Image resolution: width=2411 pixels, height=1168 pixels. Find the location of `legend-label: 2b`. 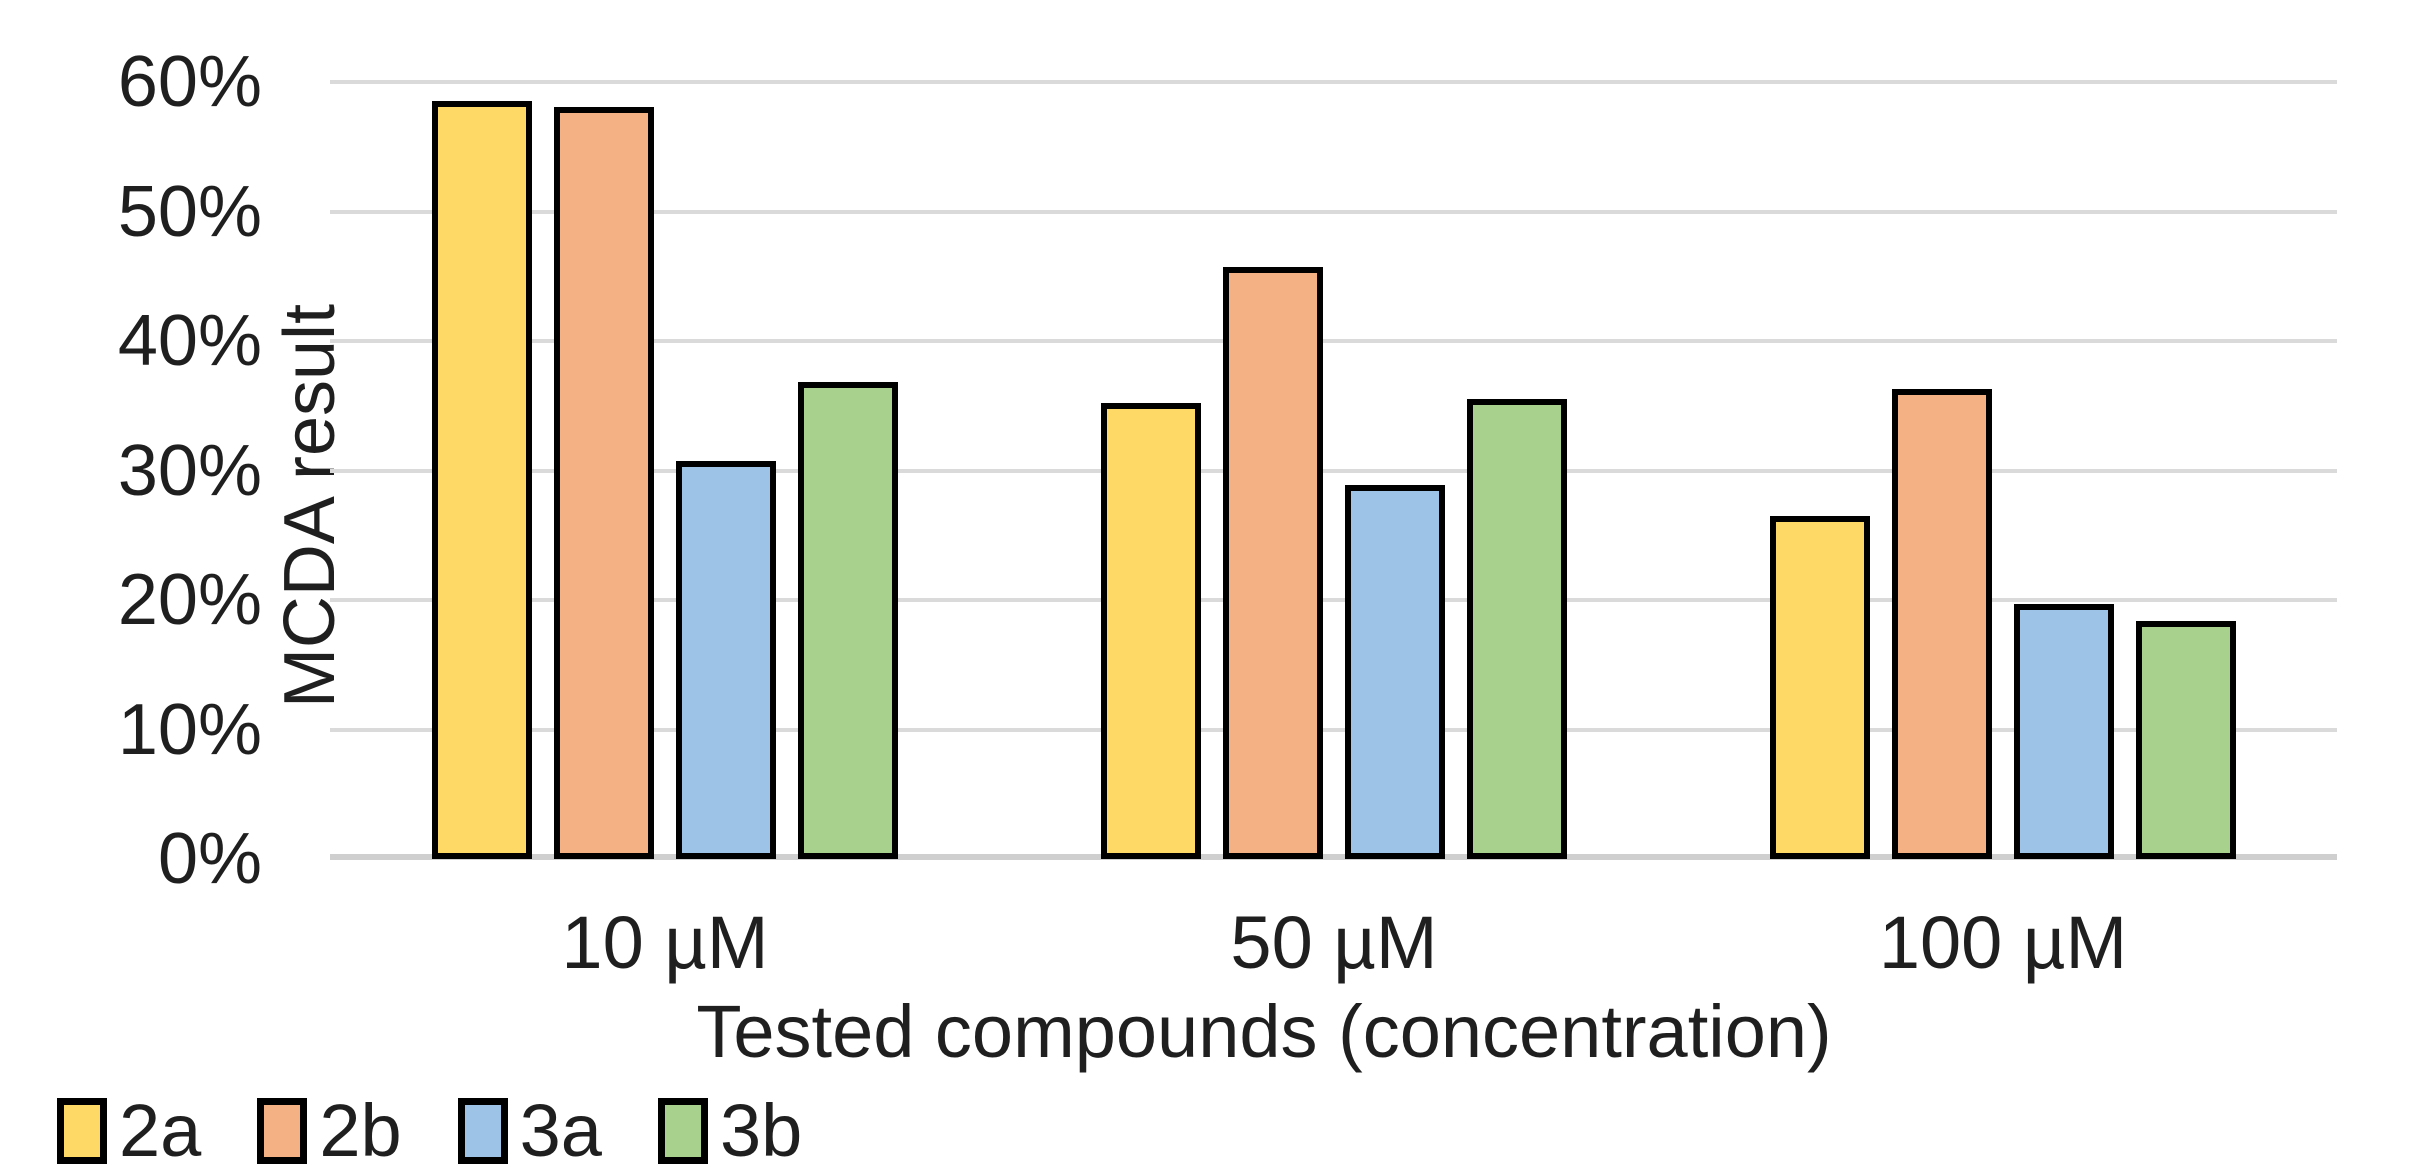

legend-label: 2b is located at coordinates (360, 1128).